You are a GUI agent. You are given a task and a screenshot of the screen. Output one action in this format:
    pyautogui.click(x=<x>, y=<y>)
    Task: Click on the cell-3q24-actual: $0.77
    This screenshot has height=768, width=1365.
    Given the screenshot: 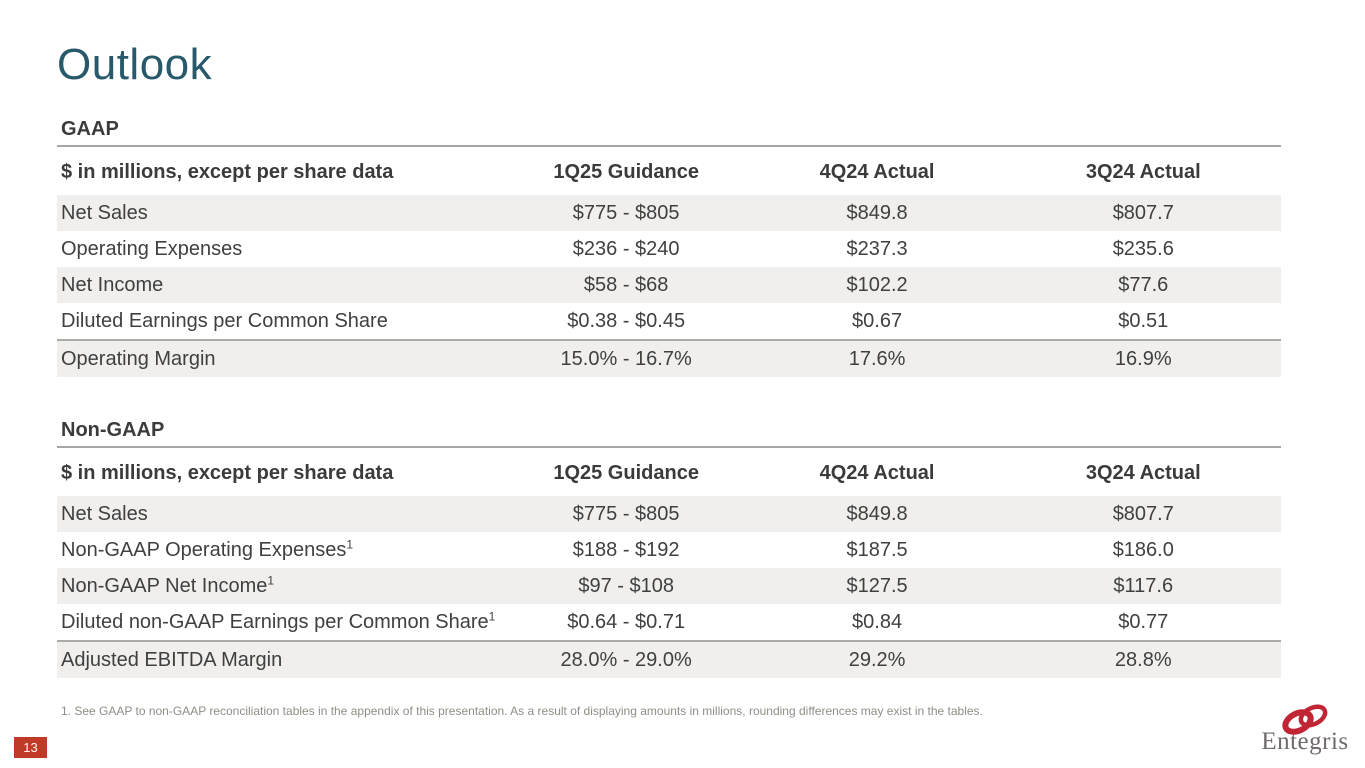 What is the action you would take?
    pyautogui.click(x=1143, y=622)
    